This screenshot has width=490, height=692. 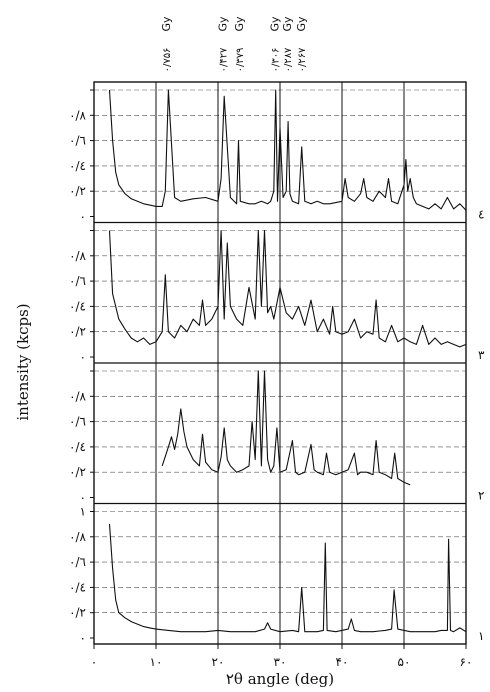 I want to click on x-axis-title: ۲θ angle (deg), so click(x=280, y=679).